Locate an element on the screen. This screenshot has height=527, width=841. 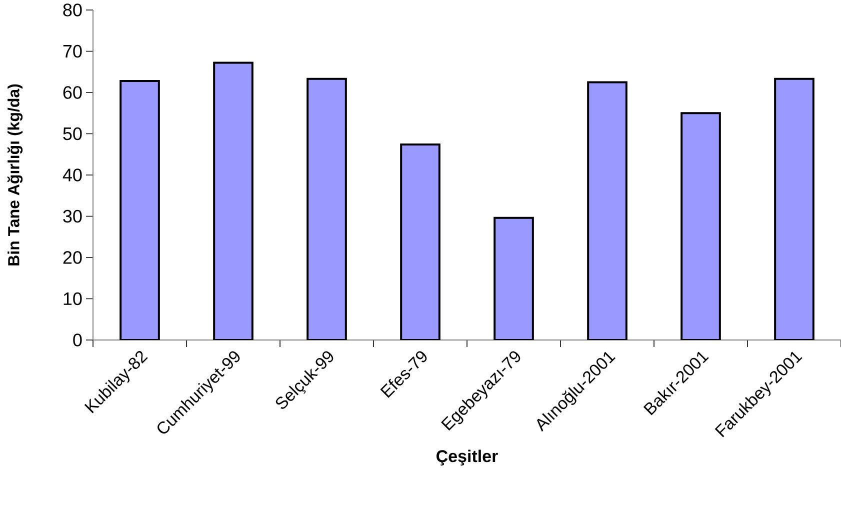
y-tick-label: 80 is located at coordinates (72, 10).